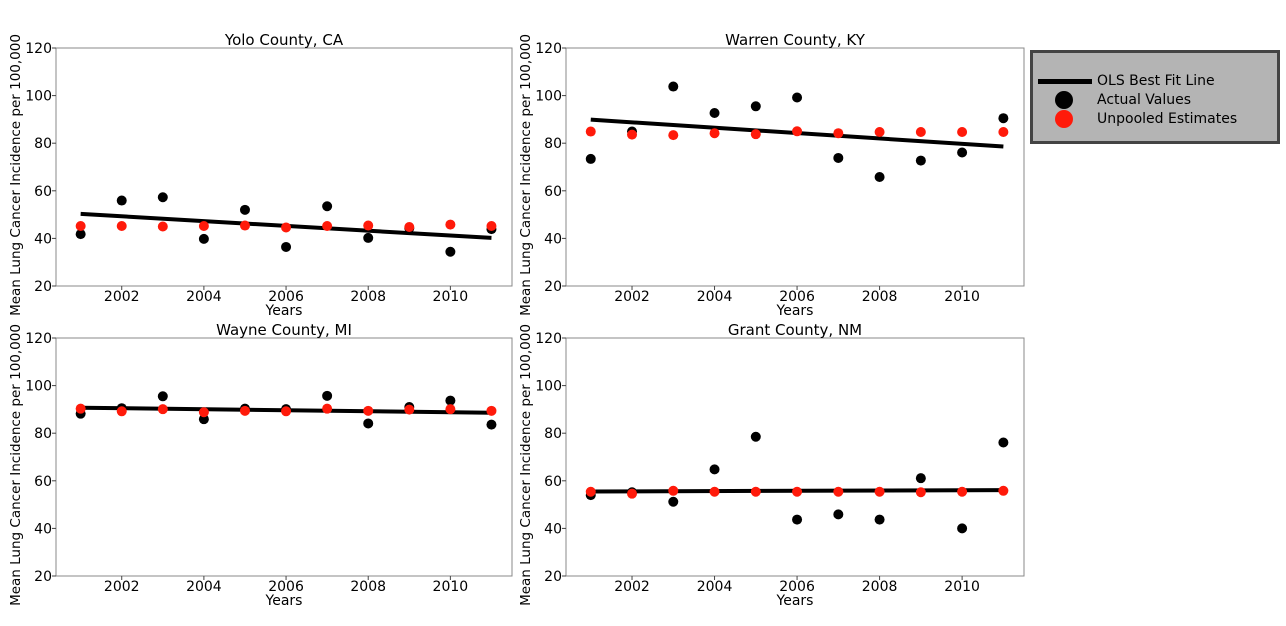 This screenshot has height=626, width=1286. Describe the element at coordinates (795, 330) in the screenshot. I see `chart-title: Grant County, NM` at that location.